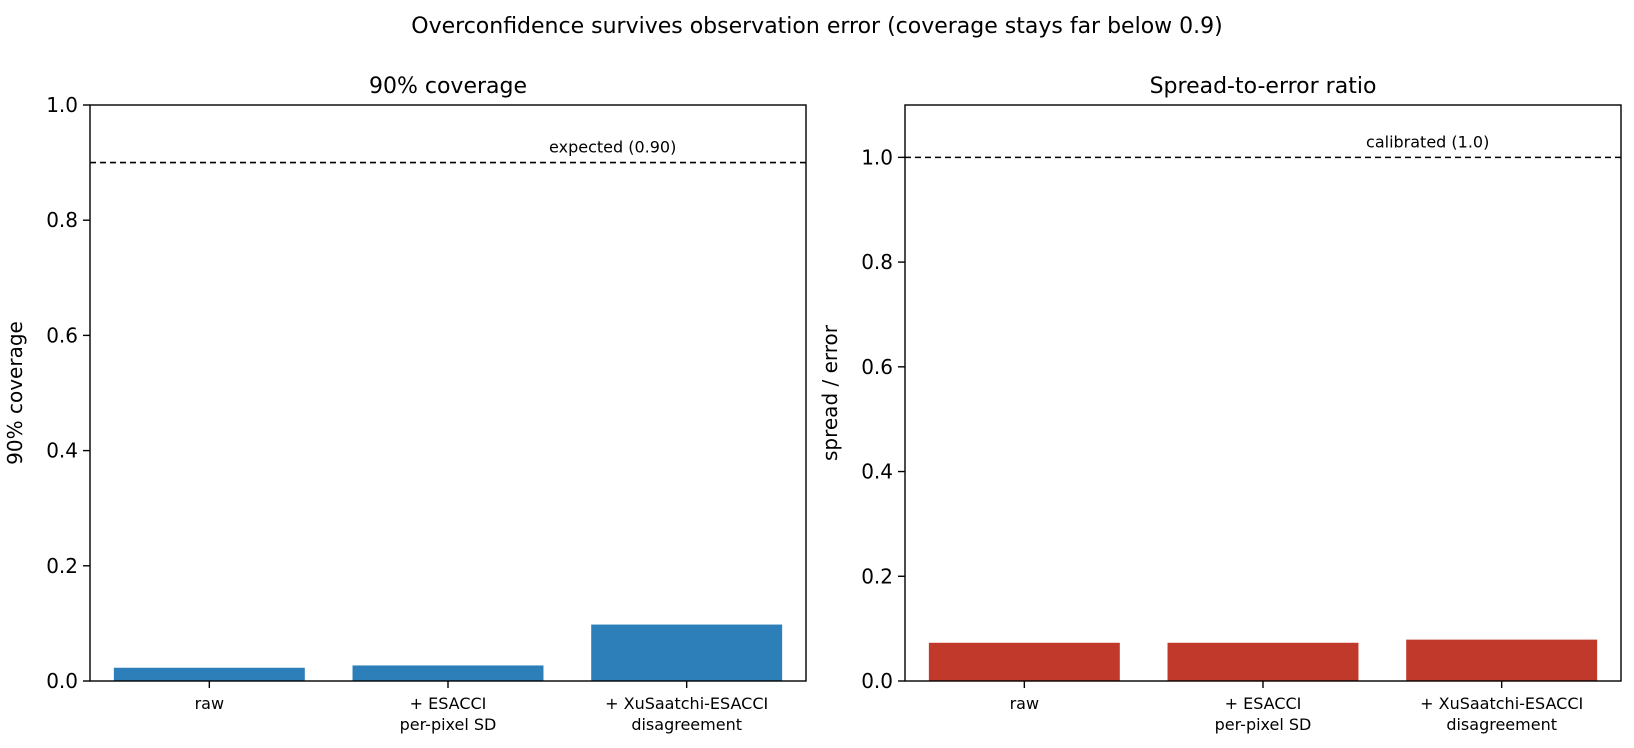 The image size is (1634, 748). Describe the element at coordinates (830, 392) in the screenshot. I see `y-axis-label: spread / error` at that location.